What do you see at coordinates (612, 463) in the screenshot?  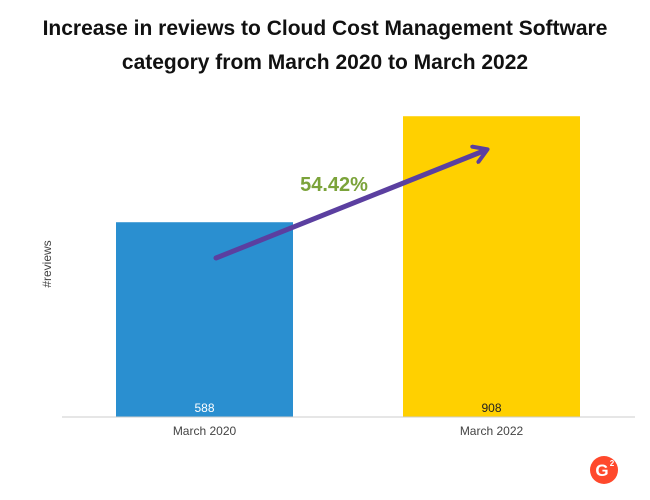 I see `g2-logo-superscript: 2` at bounding box center [612, 463].